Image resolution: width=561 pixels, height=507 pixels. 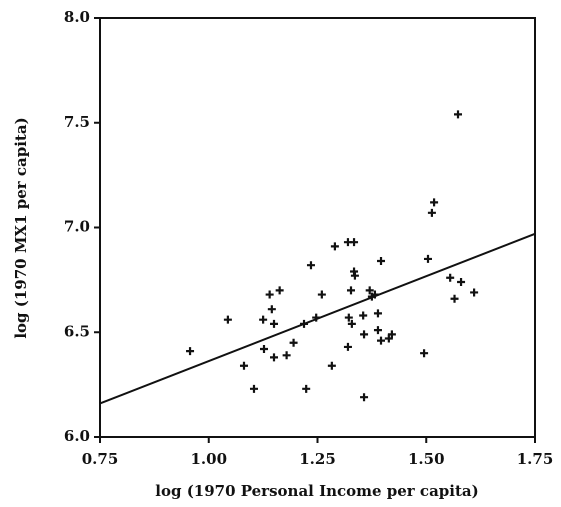 What do you see at coordinates (426, 459) in the screenshot?
I see `x-tick-label: 1.50` at bounding box center [426, 459].